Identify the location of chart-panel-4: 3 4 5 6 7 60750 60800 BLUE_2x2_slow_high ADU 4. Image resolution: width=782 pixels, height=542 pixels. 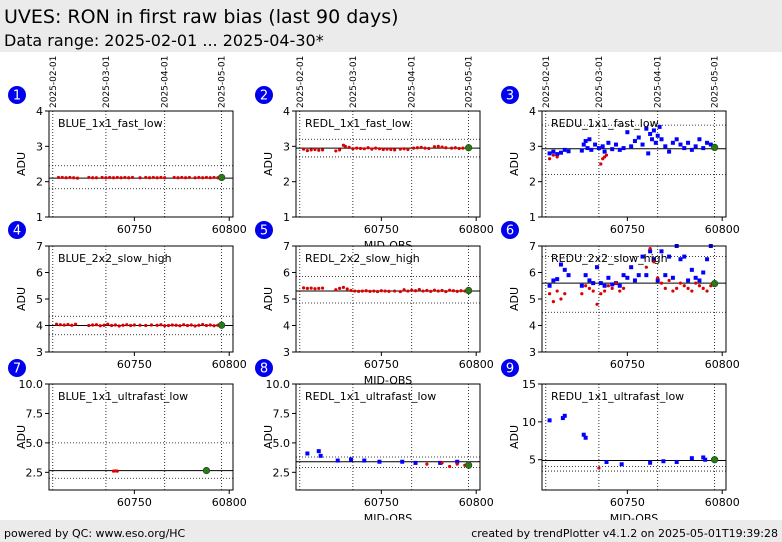
(127, 296).